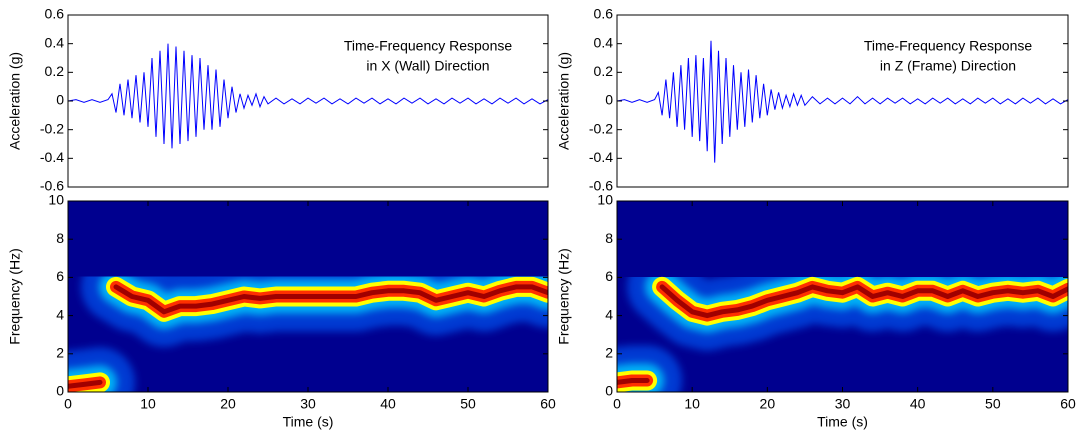  What do you see at coordinates (948, 66) in the screenshot?
I see `annotation: in Z (Frame) Direction` at bounding box center [948, 66].